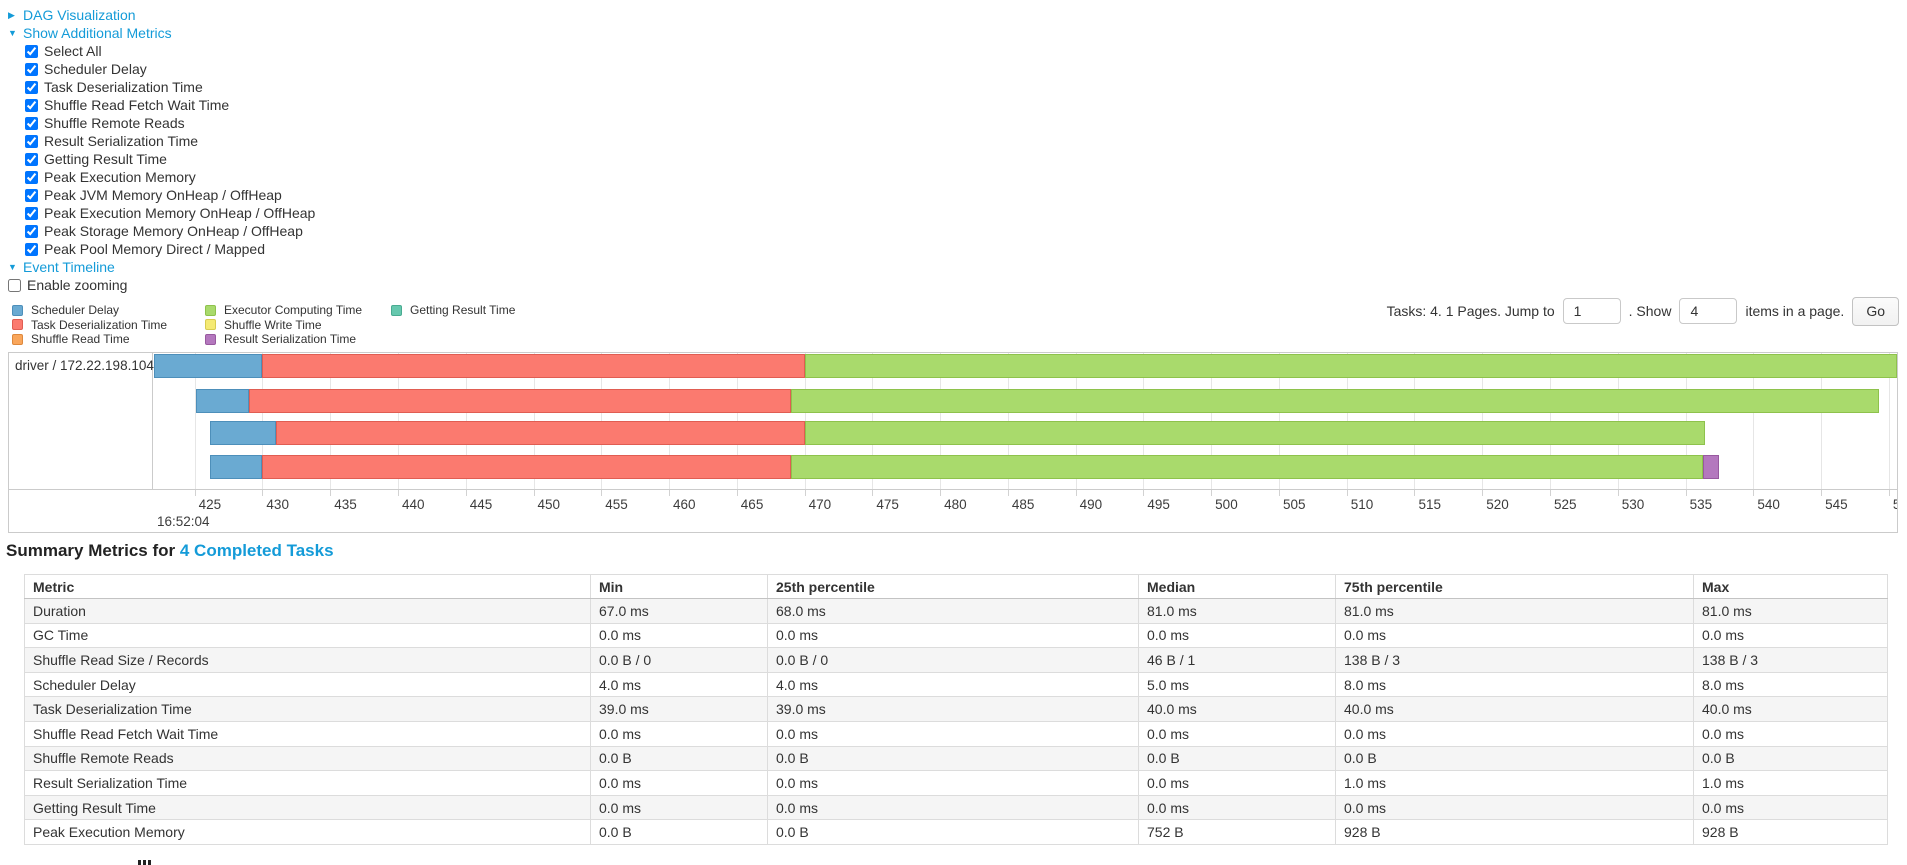 The width and height of the screenshot is (1907, 865). Describe the element at coordinates (1514, 684) in the screenshot. I see `summary-cell: 8.0 ms` at that location.